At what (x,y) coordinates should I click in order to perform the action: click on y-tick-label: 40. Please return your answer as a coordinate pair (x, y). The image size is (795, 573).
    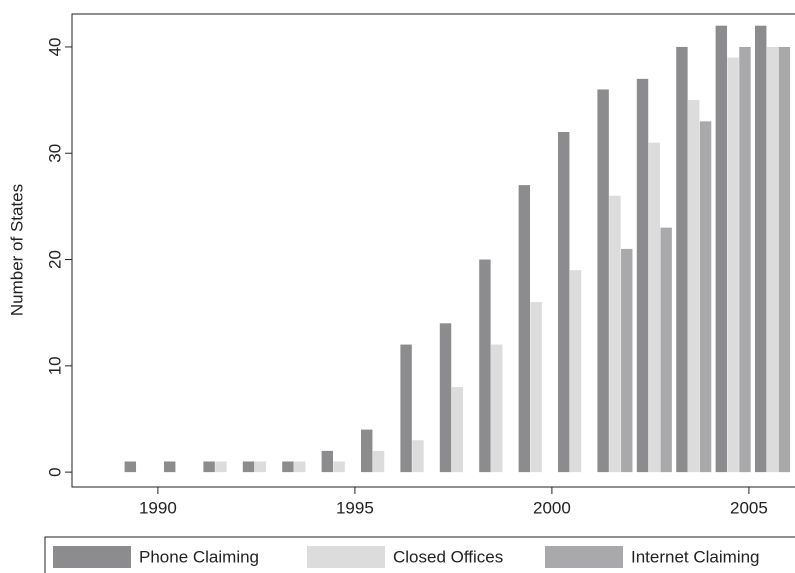
    Looking at the image, I should click on (54, 46).